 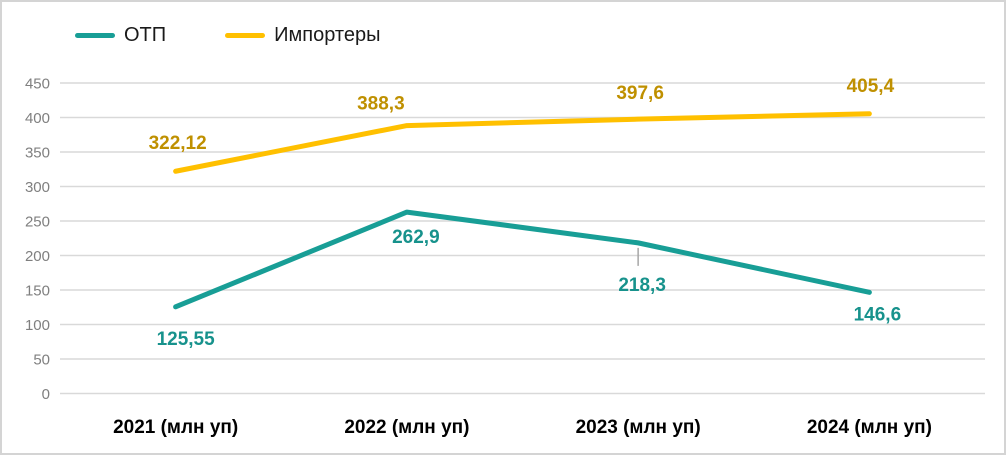 I want to click on data-label: 388,3, so click(x=381, y=104).